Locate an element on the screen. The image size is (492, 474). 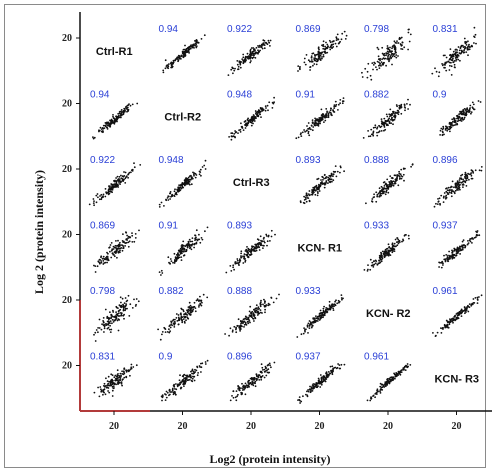
correlation-label: 0.9 is located at coordinates (166, 357).